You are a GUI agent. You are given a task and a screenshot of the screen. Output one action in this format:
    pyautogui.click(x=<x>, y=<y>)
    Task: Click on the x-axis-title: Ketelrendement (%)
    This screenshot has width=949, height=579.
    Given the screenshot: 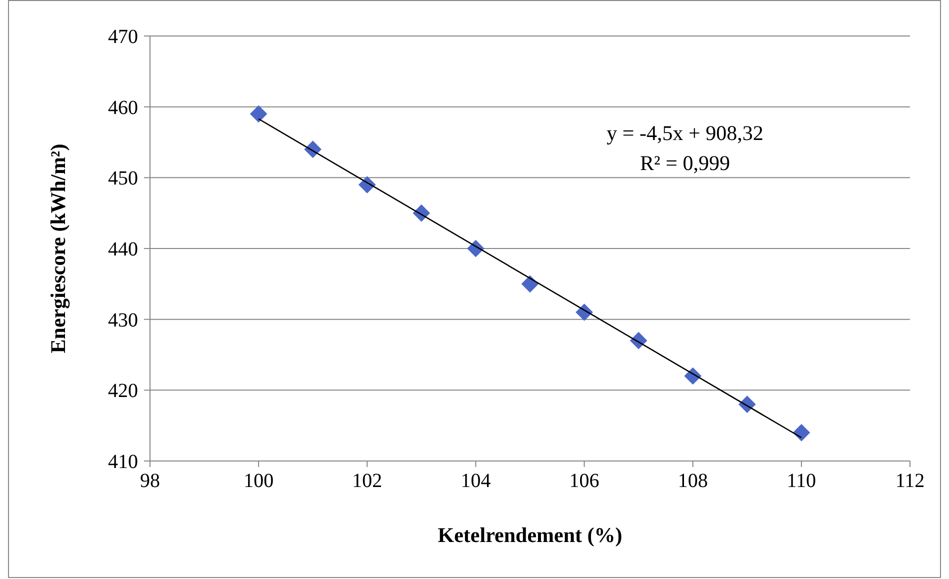 What is the action you would take?
    pyautogui.click(x=530, y=535)
    